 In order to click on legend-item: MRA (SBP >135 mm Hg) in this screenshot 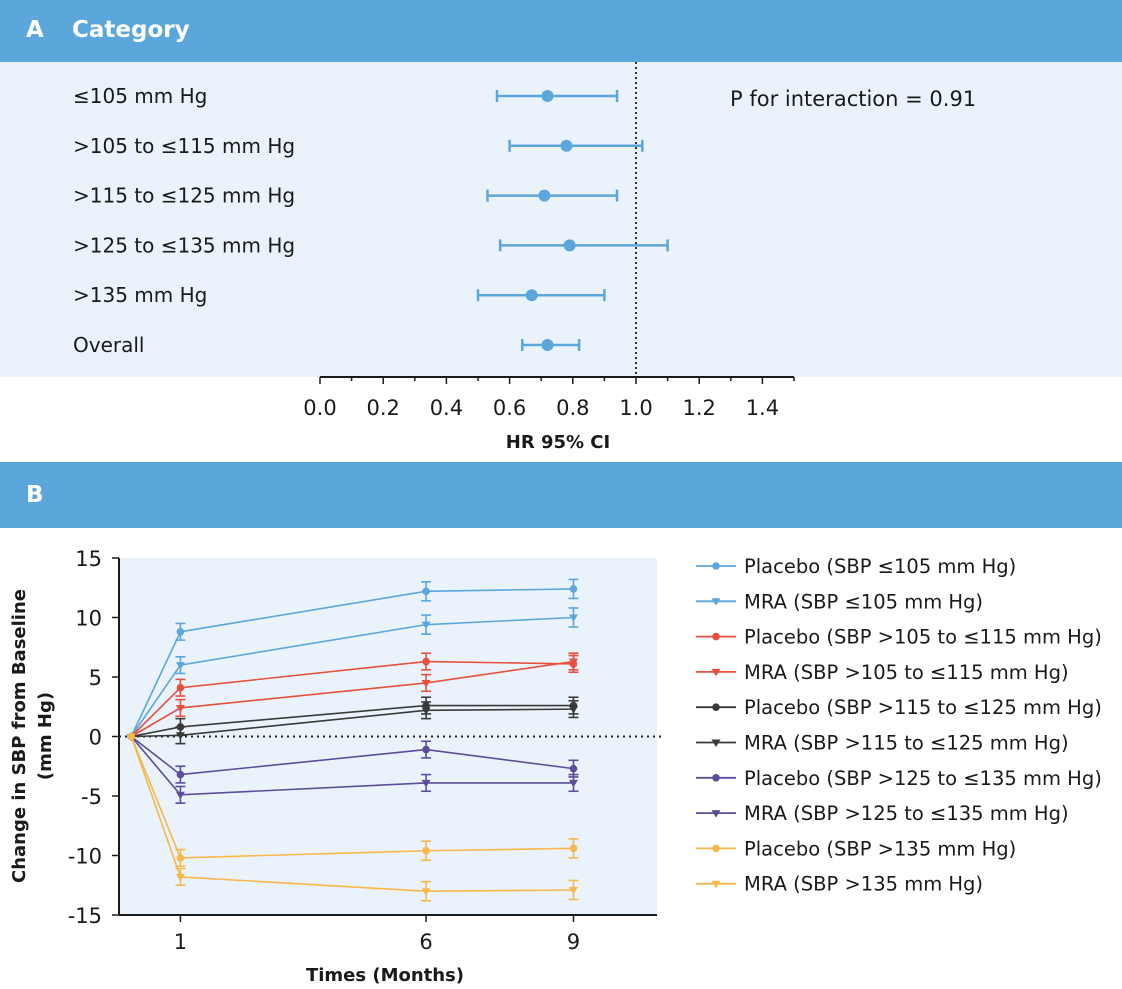, I will do `click(839, 884)`.